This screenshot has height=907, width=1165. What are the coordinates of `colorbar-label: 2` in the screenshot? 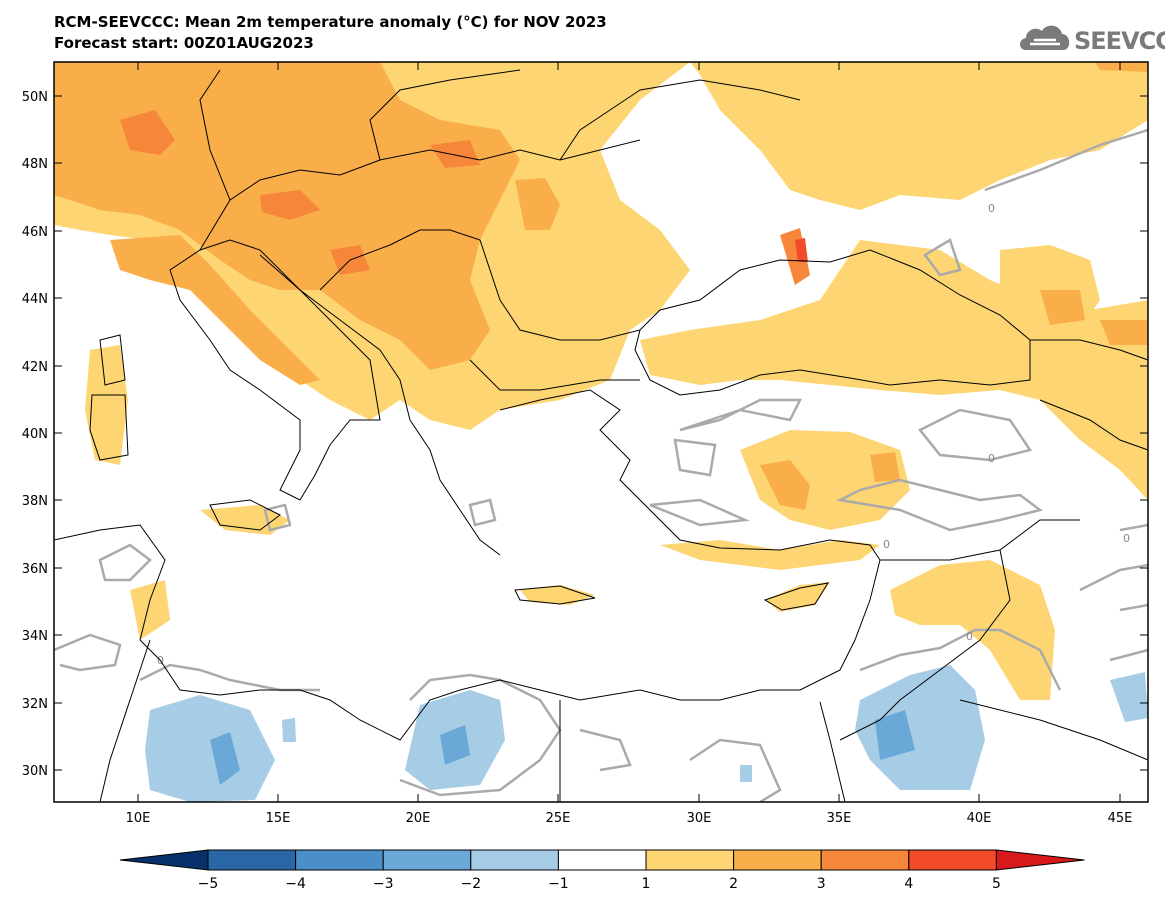 It's located at (733, 884).